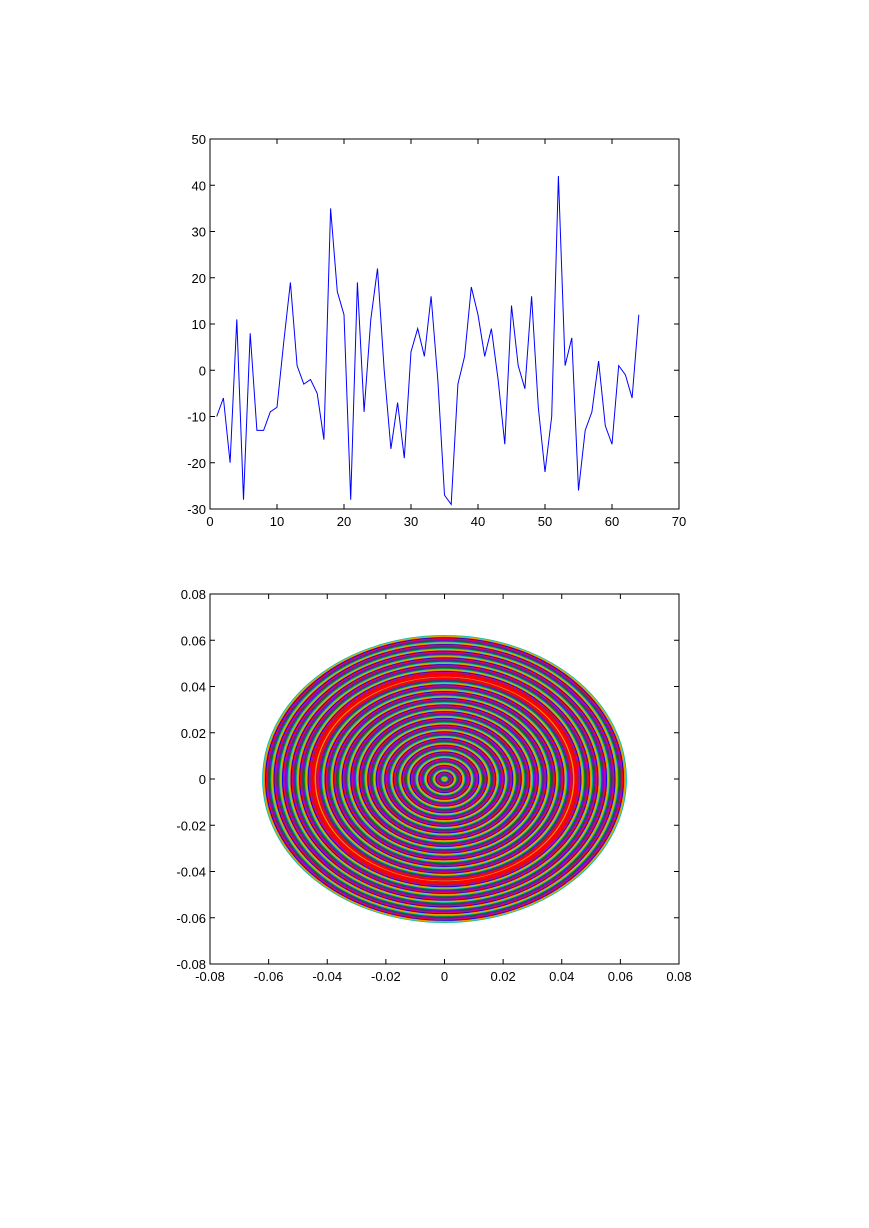  What do you see at coordinates (193, 733) in the screenshot?
I see `y-tick-label: 0.02` at bounding box center [193, 733].